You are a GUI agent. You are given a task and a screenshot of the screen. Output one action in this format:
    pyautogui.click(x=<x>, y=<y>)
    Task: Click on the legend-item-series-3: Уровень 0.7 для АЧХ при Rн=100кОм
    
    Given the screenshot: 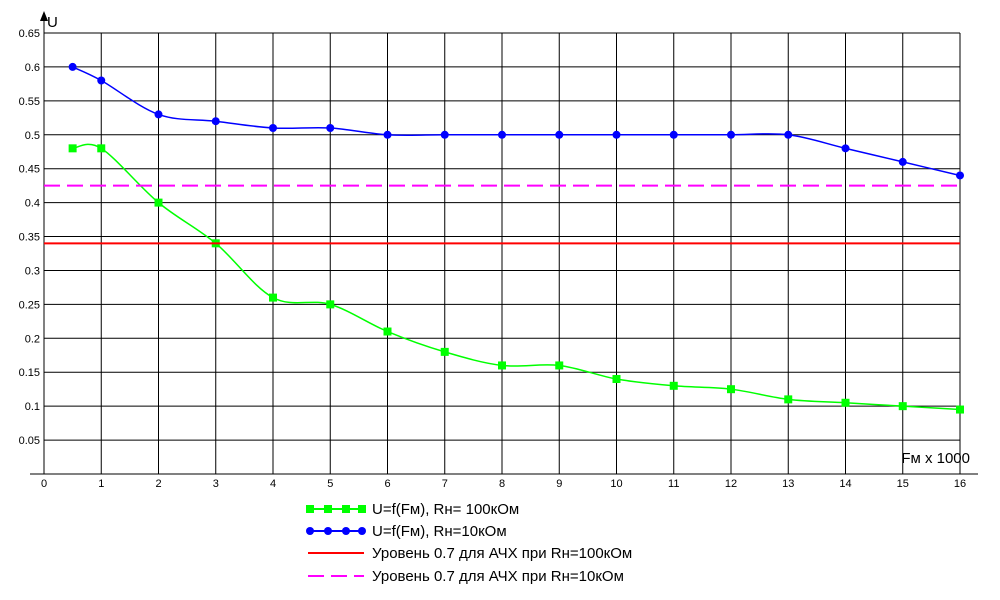 What is the action you would take?
    pyautogui.click(x=470, y=553)
    